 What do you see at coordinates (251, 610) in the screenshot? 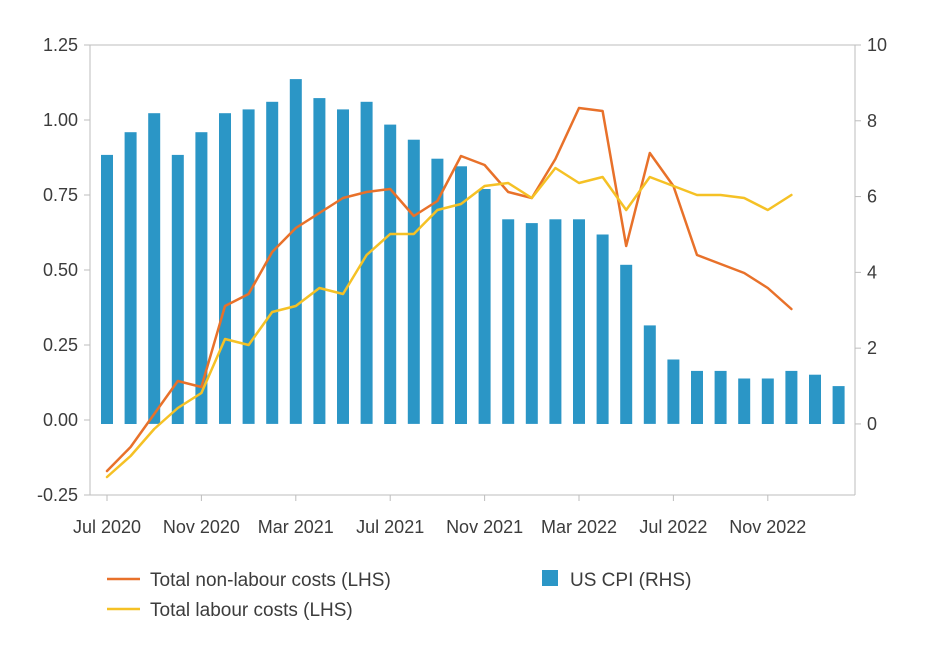
I see `legend-label-labour: Total labour costs (LHS)` at bounding box center [251, 610].